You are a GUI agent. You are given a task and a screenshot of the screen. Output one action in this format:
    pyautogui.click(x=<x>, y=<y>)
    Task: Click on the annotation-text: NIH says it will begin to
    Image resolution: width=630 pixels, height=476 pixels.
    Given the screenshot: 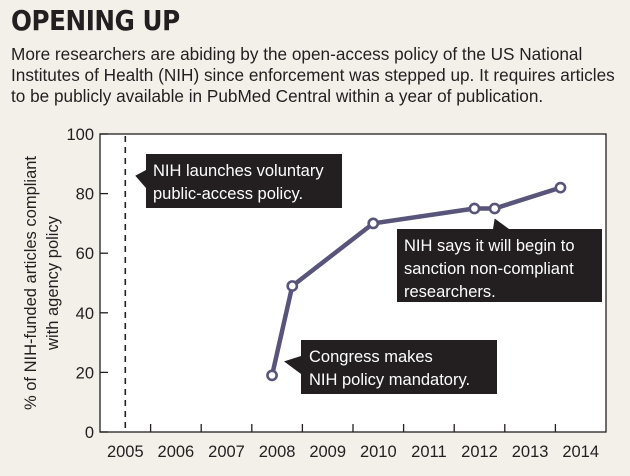 What is the action you would take?
    pyautogui.click(x=489, y=246)
    